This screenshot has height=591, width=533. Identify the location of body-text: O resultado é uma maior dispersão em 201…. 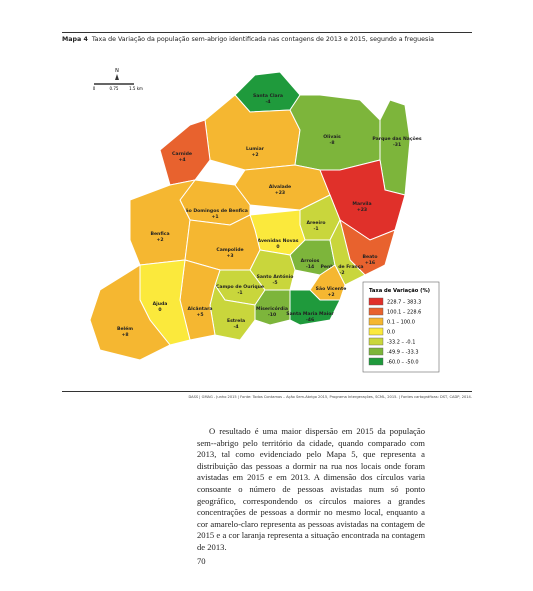
(311, 489).